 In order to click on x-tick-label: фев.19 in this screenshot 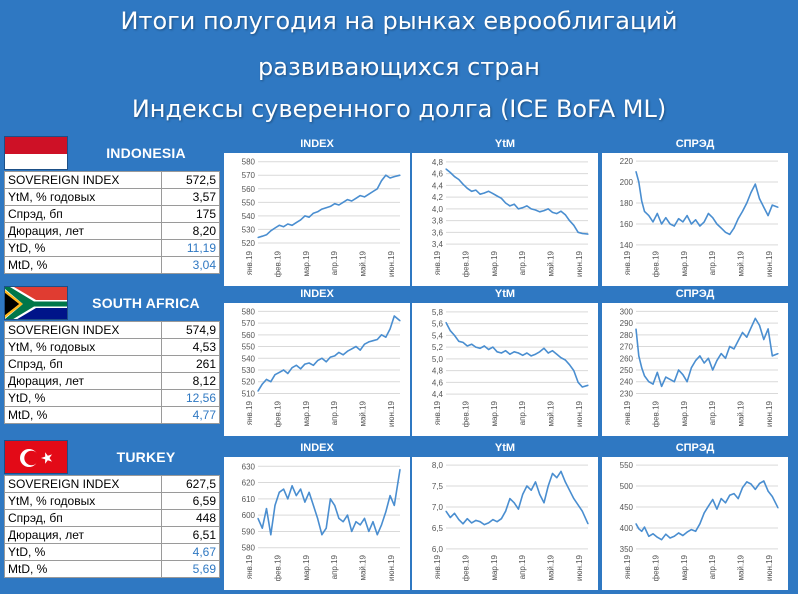, I will do `click(465, 263)`.